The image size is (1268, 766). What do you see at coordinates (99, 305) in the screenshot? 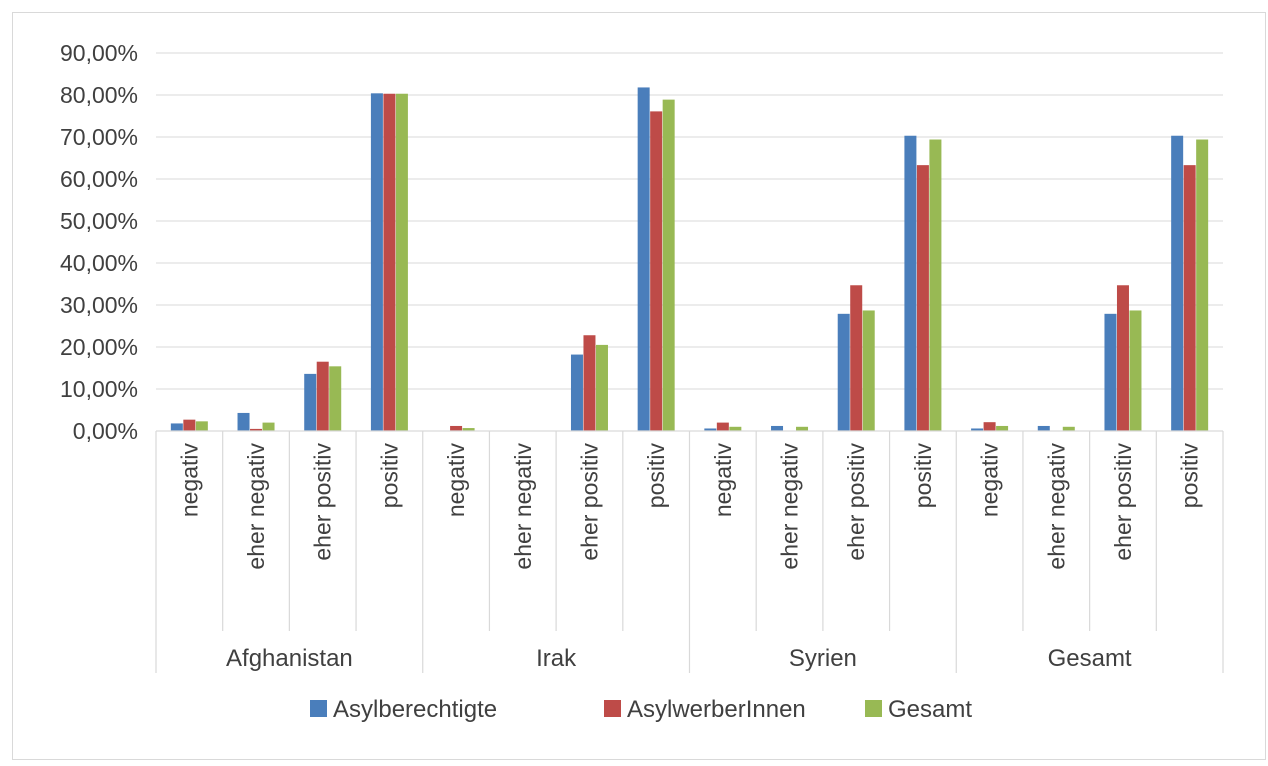
I see `y-tick-label: 30,00%` at bounding box center [99, 305].